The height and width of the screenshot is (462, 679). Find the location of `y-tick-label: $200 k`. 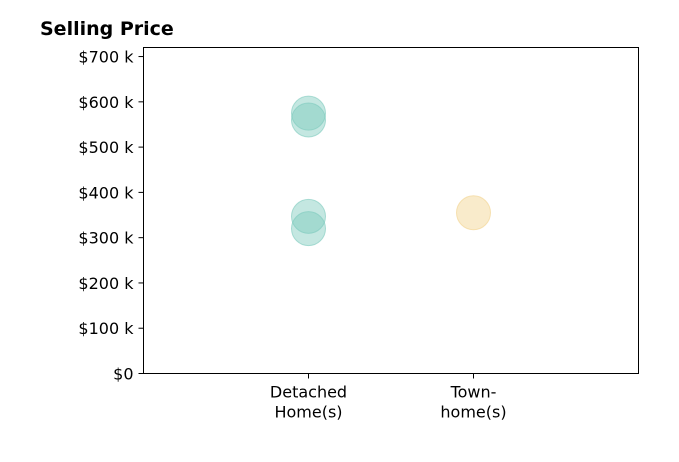

y-tick-label: $200 k is located at coordinates (106, 283).